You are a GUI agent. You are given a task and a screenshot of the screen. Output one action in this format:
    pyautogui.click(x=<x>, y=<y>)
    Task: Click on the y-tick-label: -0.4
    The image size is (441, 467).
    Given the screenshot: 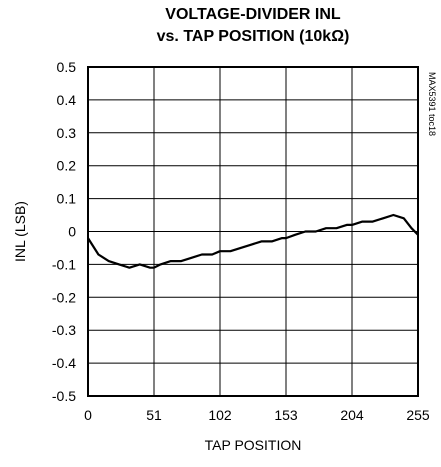 What is the action you would take?
    pyautogui.click(x=64, y=363)
    